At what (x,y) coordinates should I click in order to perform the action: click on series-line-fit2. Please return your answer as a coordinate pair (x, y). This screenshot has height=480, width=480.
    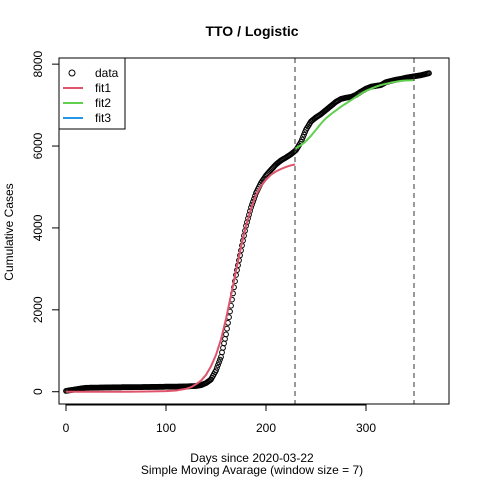
    Looking at the image, I should click on (354, 114).